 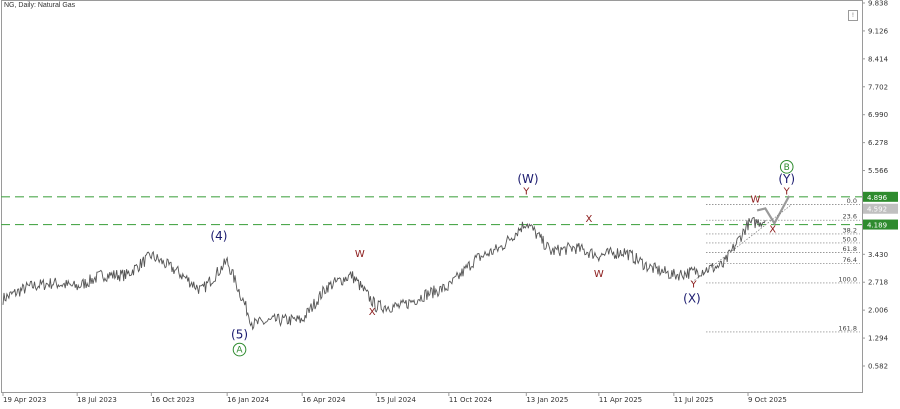 I want to click on wave-label: (X), so click(x=692, y=299).